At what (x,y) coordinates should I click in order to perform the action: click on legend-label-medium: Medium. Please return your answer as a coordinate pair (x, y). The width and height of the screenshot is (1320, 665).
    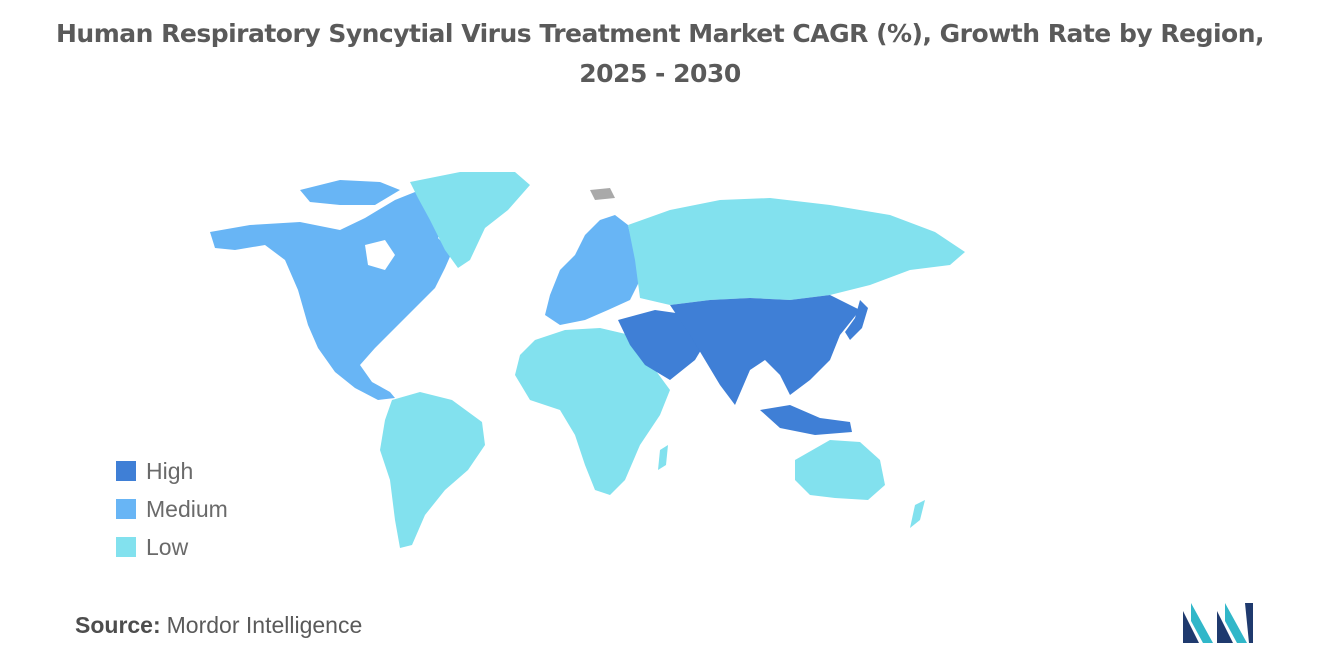
    Looking at the image, I should click on (187, 508).